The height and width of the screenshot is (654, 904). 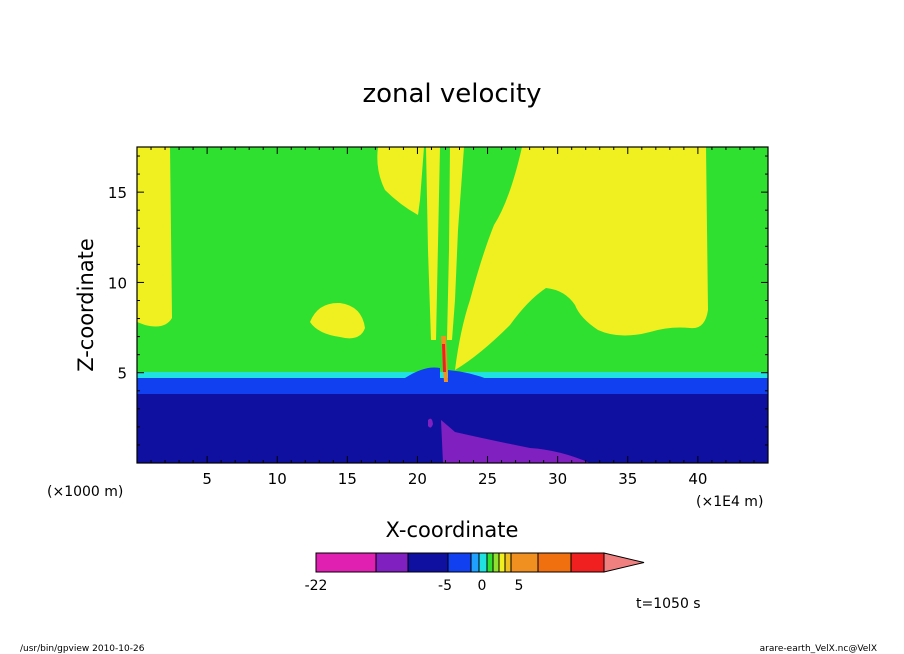 What do you see at coordinates (337, 320) in the screenshot?
I see `field-yellow-island` at bounding box center [337, 320].